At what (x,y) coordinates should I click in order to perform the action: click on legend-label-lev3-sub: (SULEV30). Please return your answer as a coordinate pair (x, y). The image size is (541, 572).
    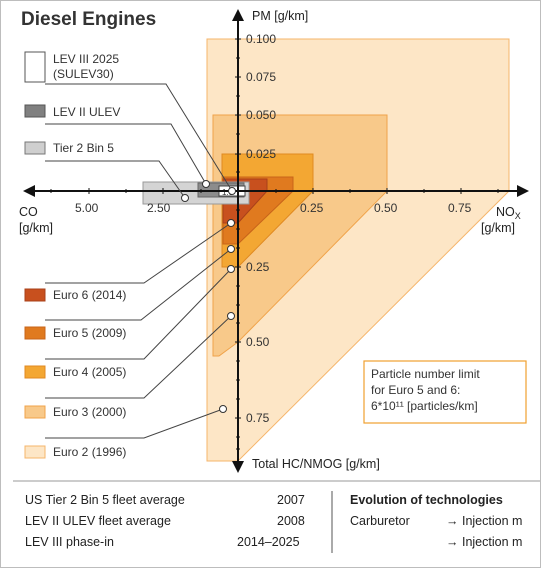
    Looking at the image, I should click on (83, 74).